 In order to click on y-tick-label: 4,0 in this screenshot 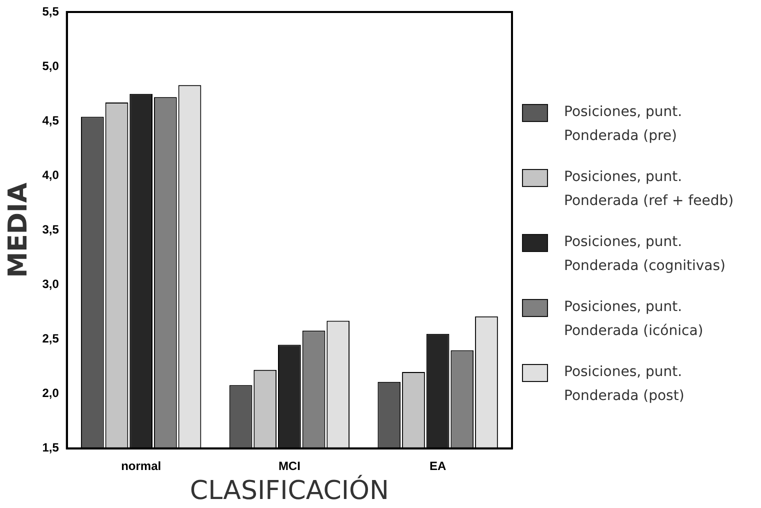, I will do `click(51, 175)`.